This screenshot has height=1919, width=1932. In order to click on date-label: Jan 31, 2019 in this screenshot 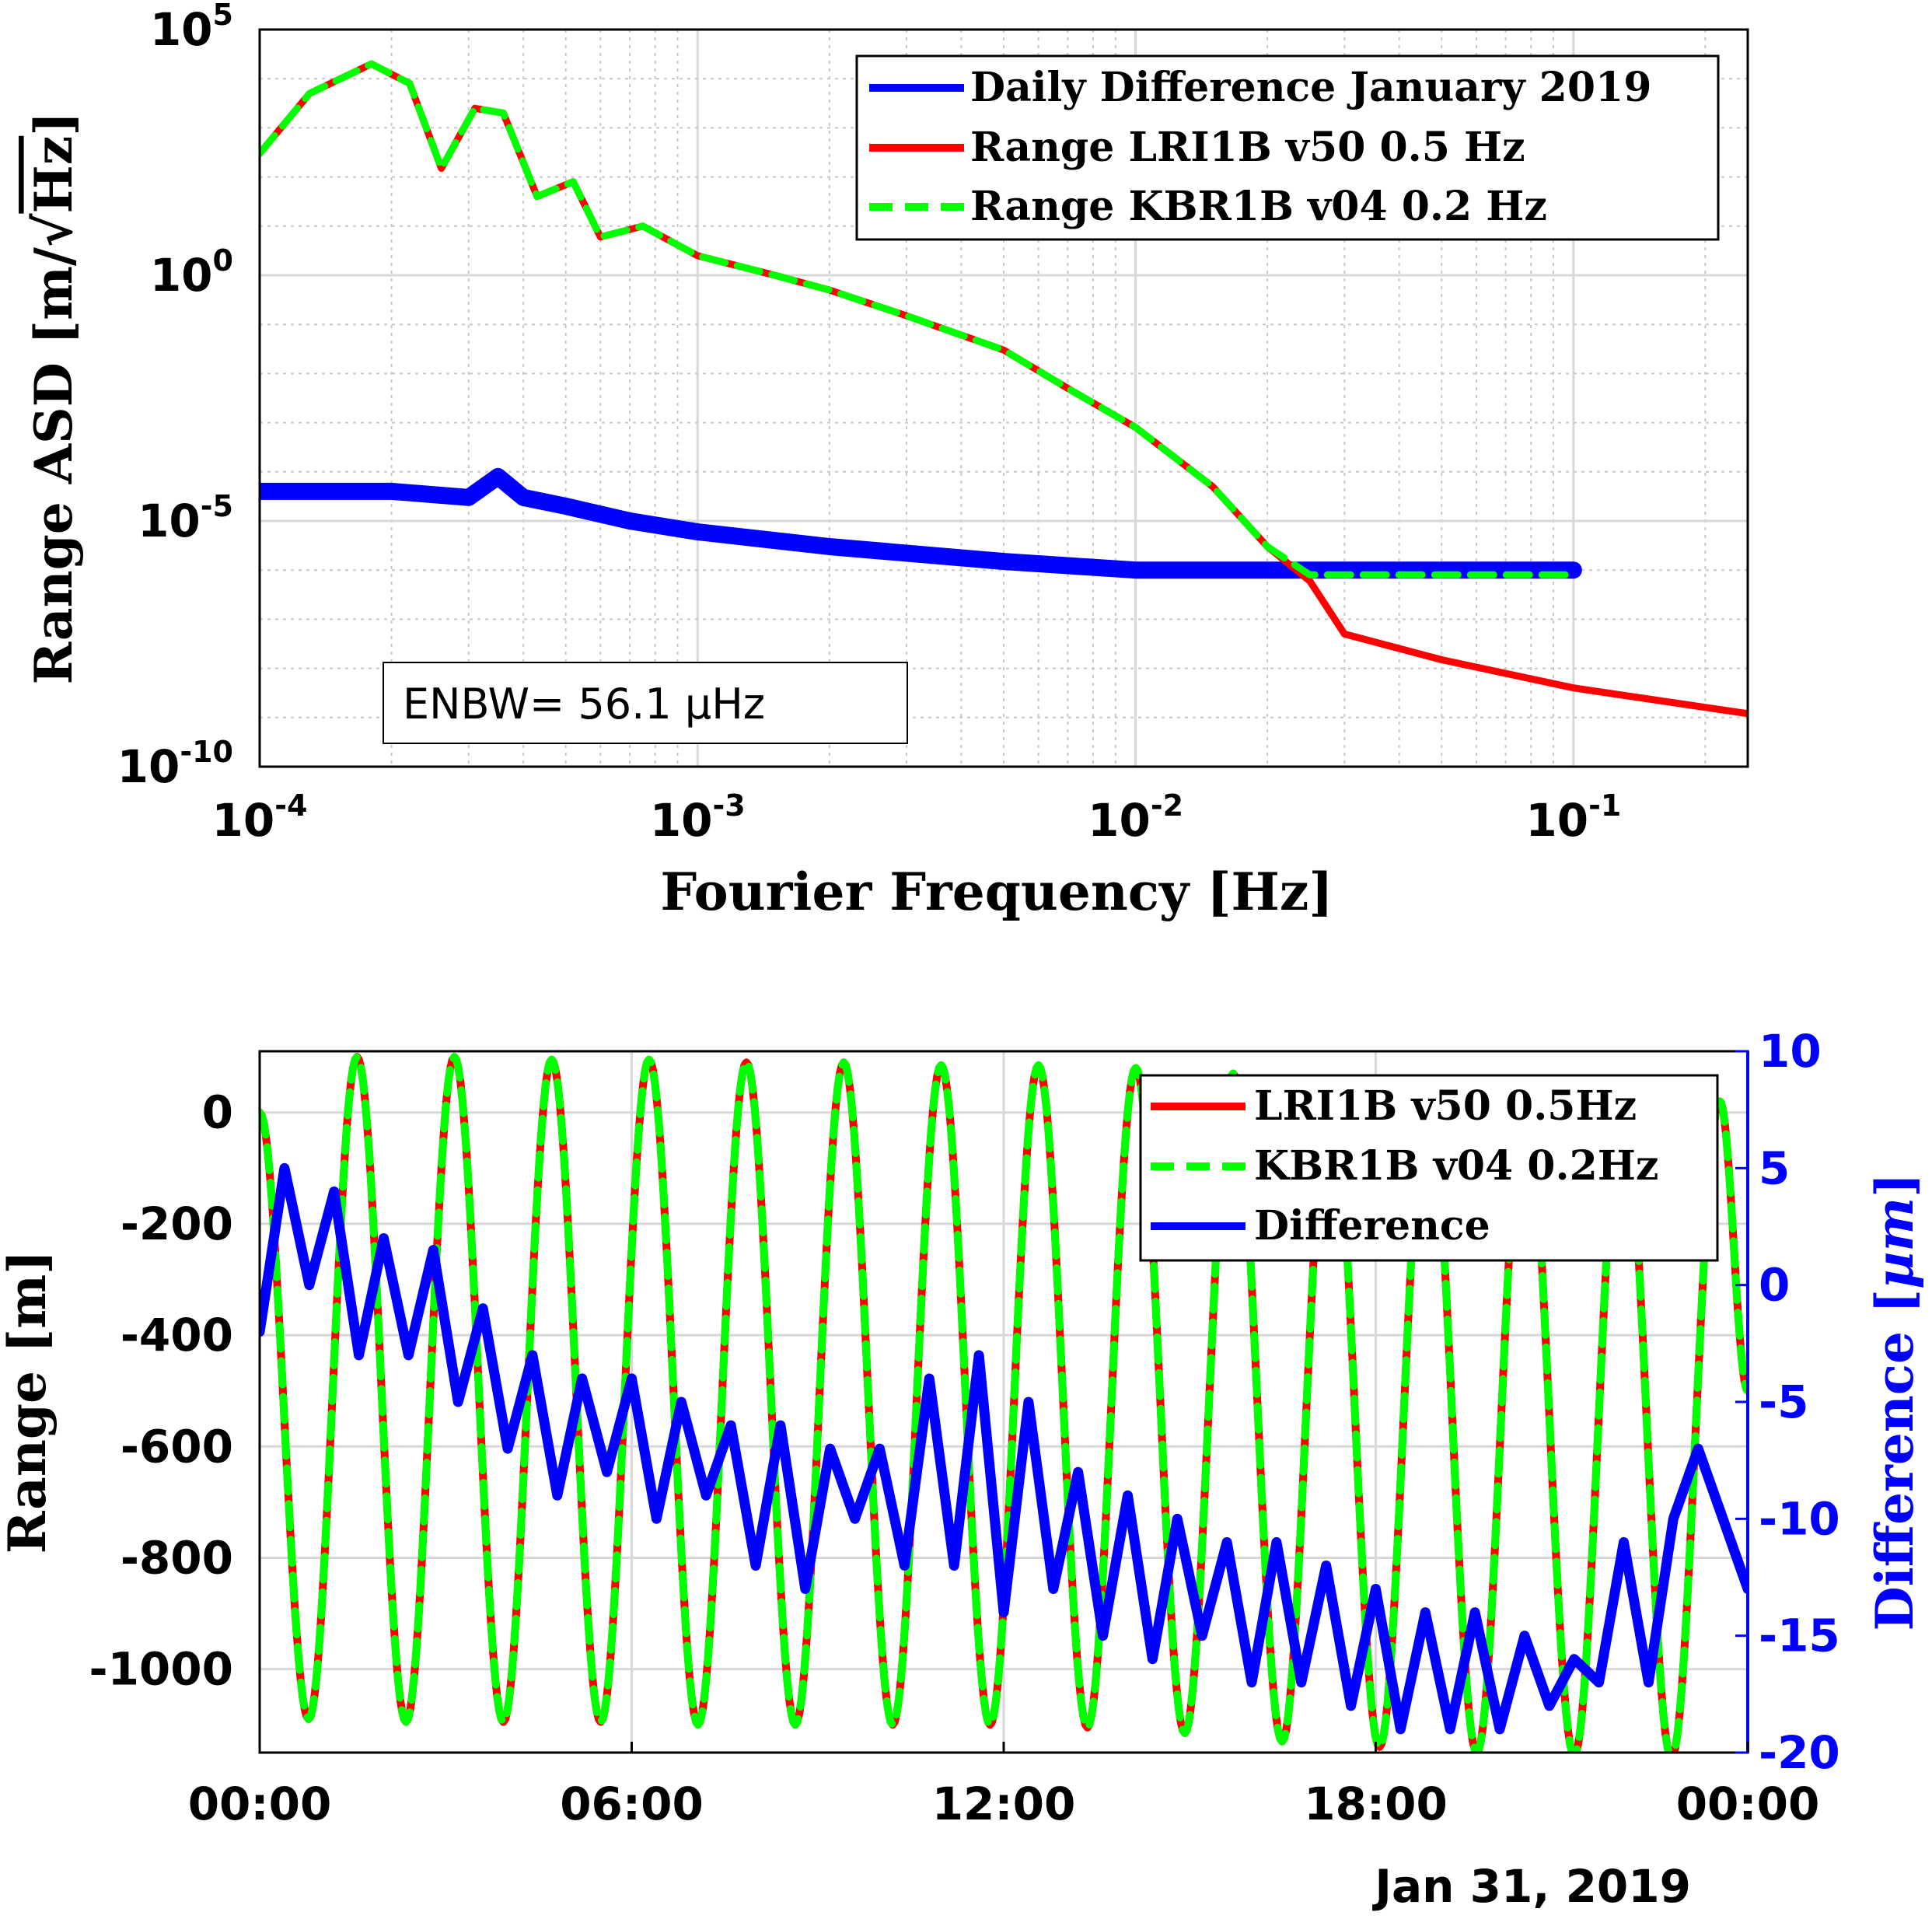, I will do `click(1531, 1886)`.